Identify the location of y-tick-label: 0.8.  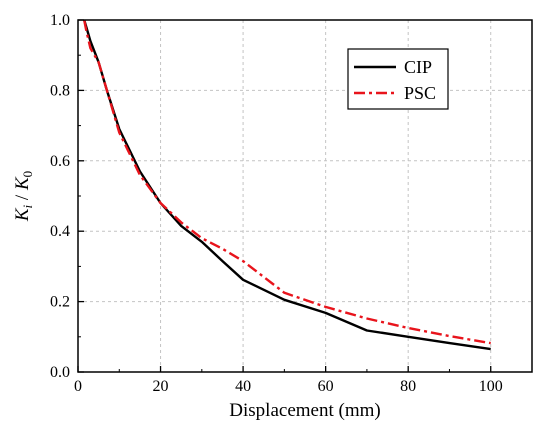
(60, 90).